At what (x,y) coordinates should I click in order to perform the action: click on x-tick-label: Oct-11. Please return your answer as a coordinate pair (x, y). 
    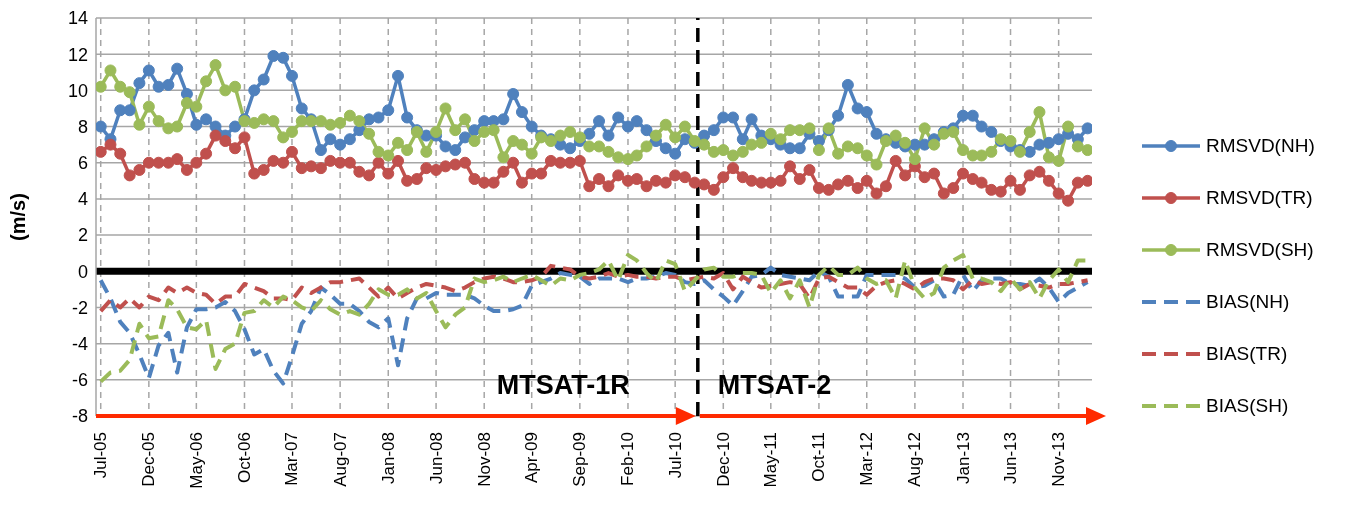
    Looking at the image, I should click on (819, 457).